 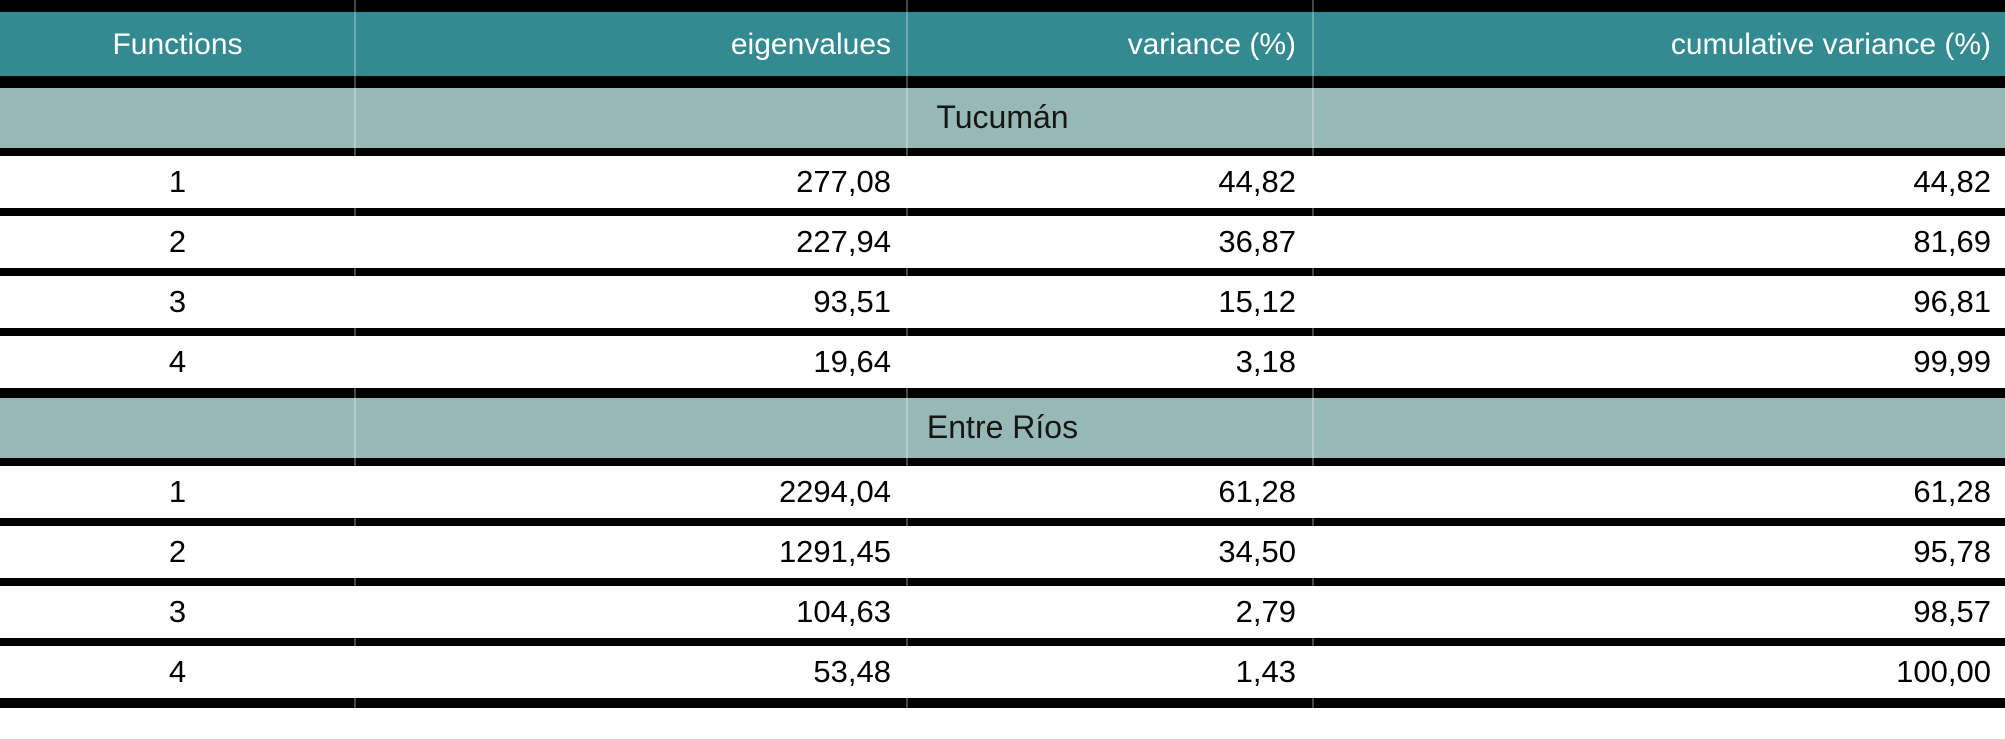 What do you see at coordinates (630, 554) in the screenshot?
I see `cell-eigenvalue: 1291,45` at bounding box center [630, 554].